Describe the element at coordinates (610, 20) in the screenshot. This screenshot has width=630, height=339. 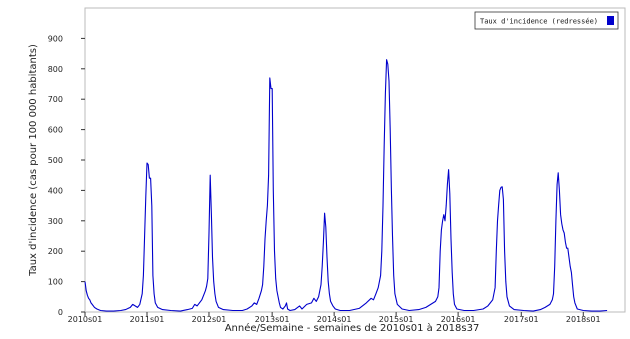
I see `legend-swatch` at that location.